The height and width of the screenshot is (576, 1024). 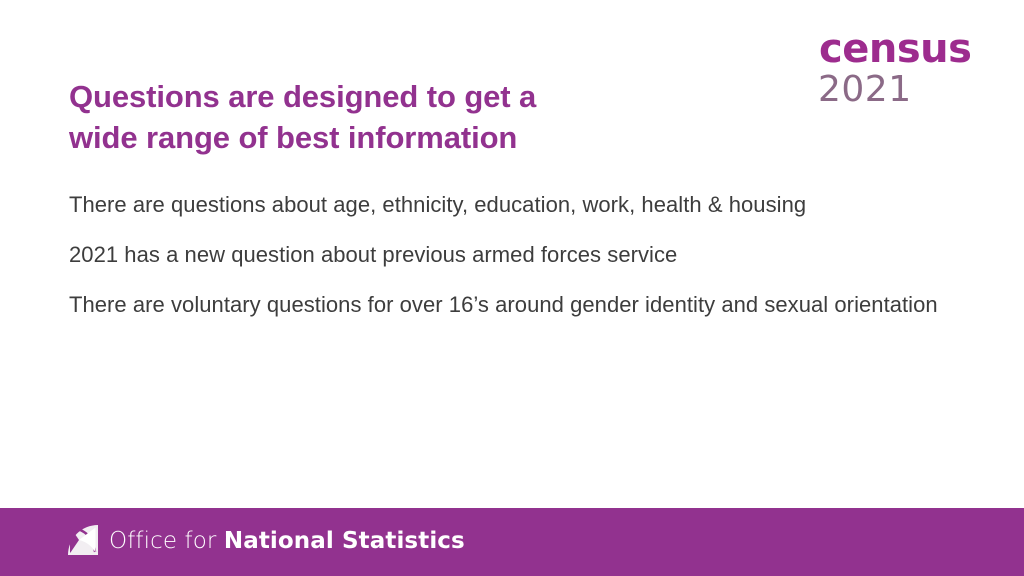 What do you see at coordinates (83, 540) in the screenshot?
I see `ons-logo-mark-icon` at bounding box center [83, 540].